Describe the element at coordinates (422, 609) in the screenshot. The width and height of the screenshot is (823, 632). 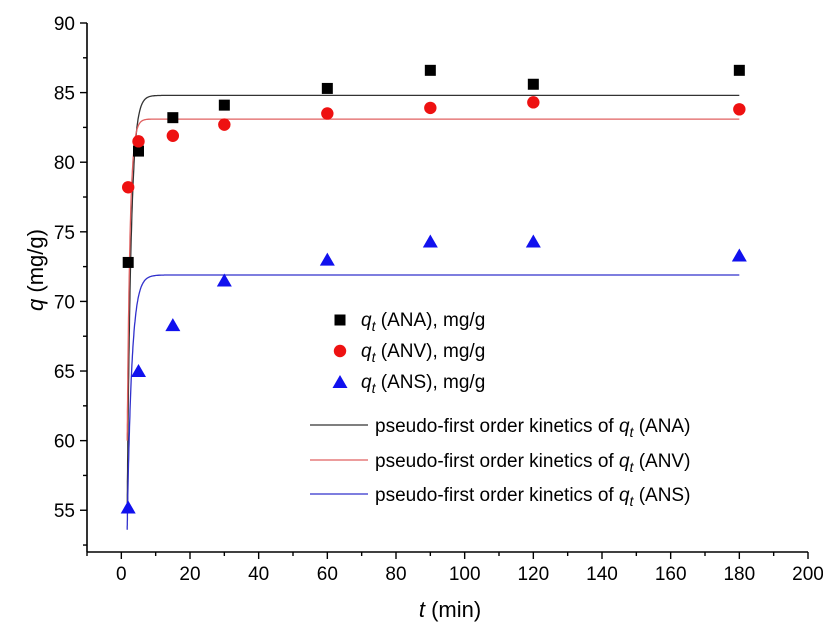
I see `x-axis-var: t` at that location.